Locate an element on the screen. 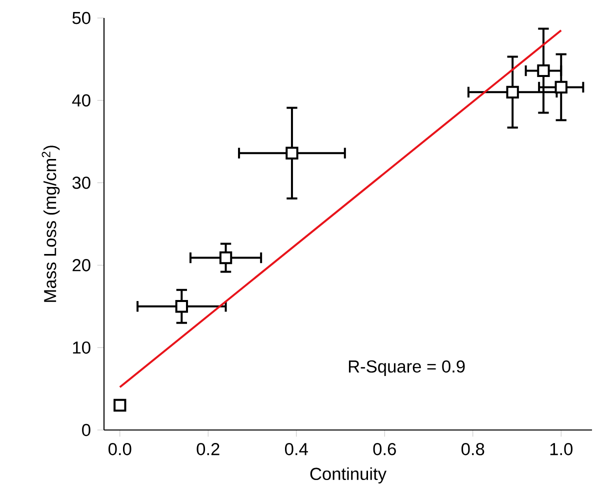 This screenshot has width=593, height=495. y-axis-title: Mass Loss (mg/cm$^{2}$) is located at coordinates (51, 224).